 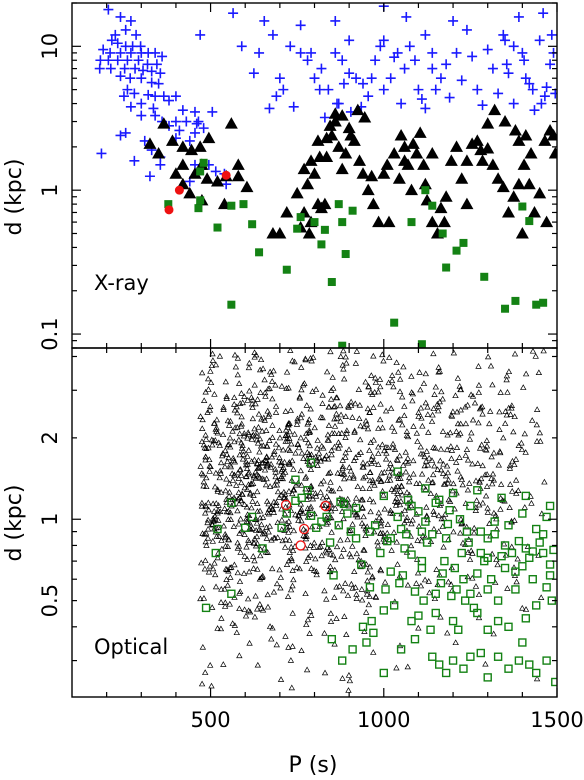 What do you see at coordinates (50, 46) in the screenshot?
I see `y-tick-label: 10` at bounding box center [50, 46].